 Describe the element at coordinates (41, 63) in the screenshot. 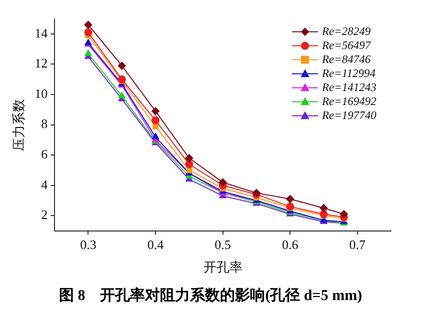

I see `y-tick-label: 12` at that location.